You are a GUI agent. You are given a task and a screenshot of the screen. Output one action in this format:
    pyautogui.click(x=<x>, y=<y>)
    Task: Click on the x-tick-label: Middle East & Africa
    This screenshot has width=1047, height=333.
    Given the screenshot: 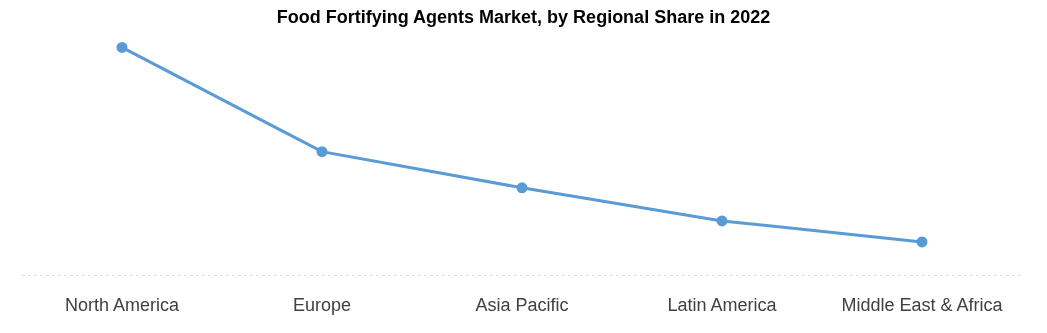 What is the action you would take?
    pyautogui.click(x=922, y=305)
    